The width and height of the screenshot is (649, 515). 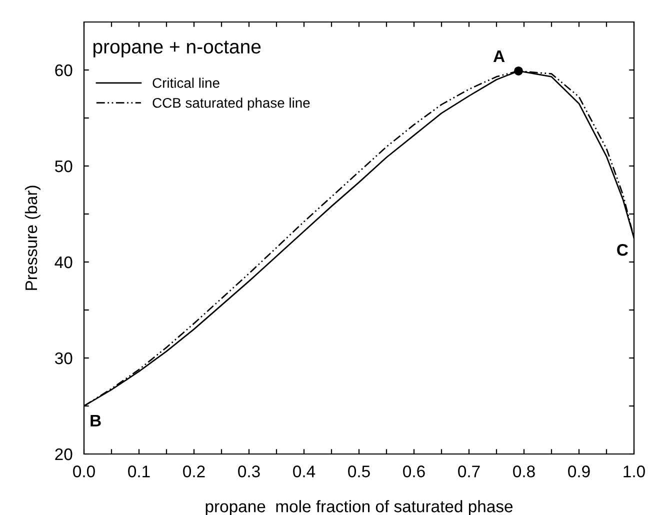 What do you see at coordinates (32, 238) in the screenshot?
I see `y-axis-title: Pressure (bar)` at bounding box center [32, 238].